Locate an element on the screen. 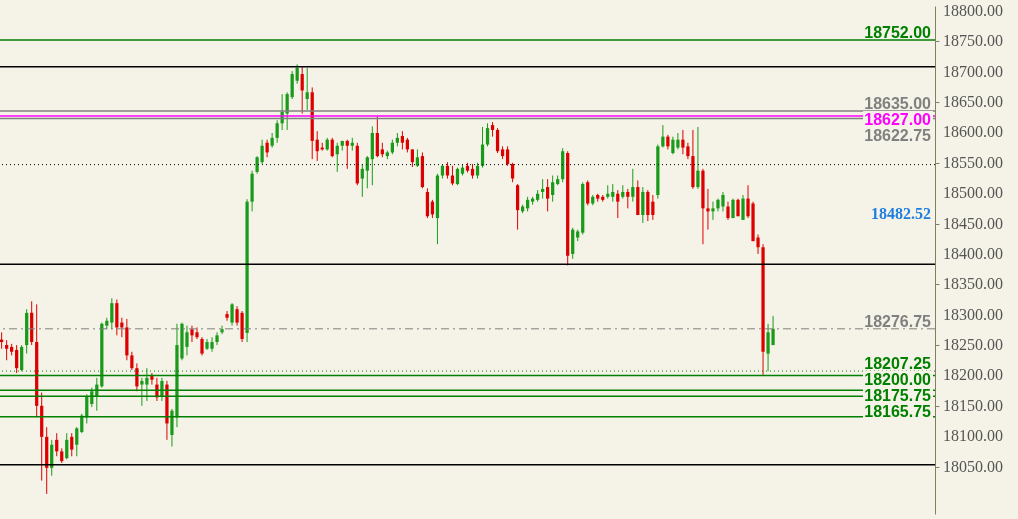 The height and width of the screenshot is (519, 1018). y-tick-label: 18150.00 is located at coordinates (973, 405).